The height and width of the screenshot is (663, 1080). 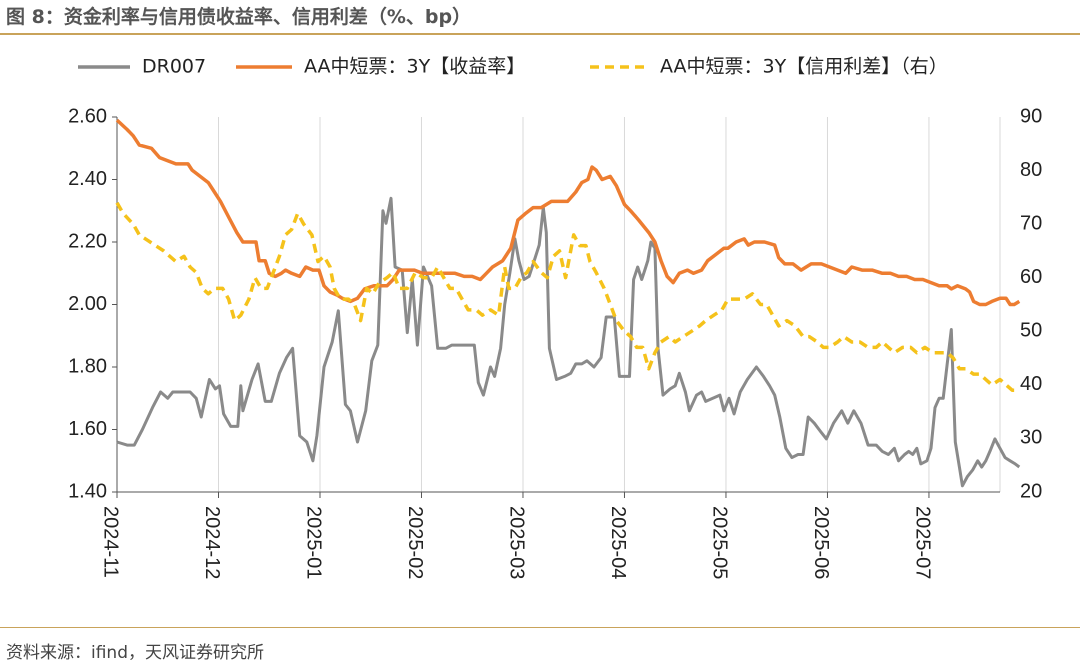 What do you see at coordinates (87, 241) in the screenshot?
I see `y-left-tick-label: 2.20` at bounding box center [87, 241].